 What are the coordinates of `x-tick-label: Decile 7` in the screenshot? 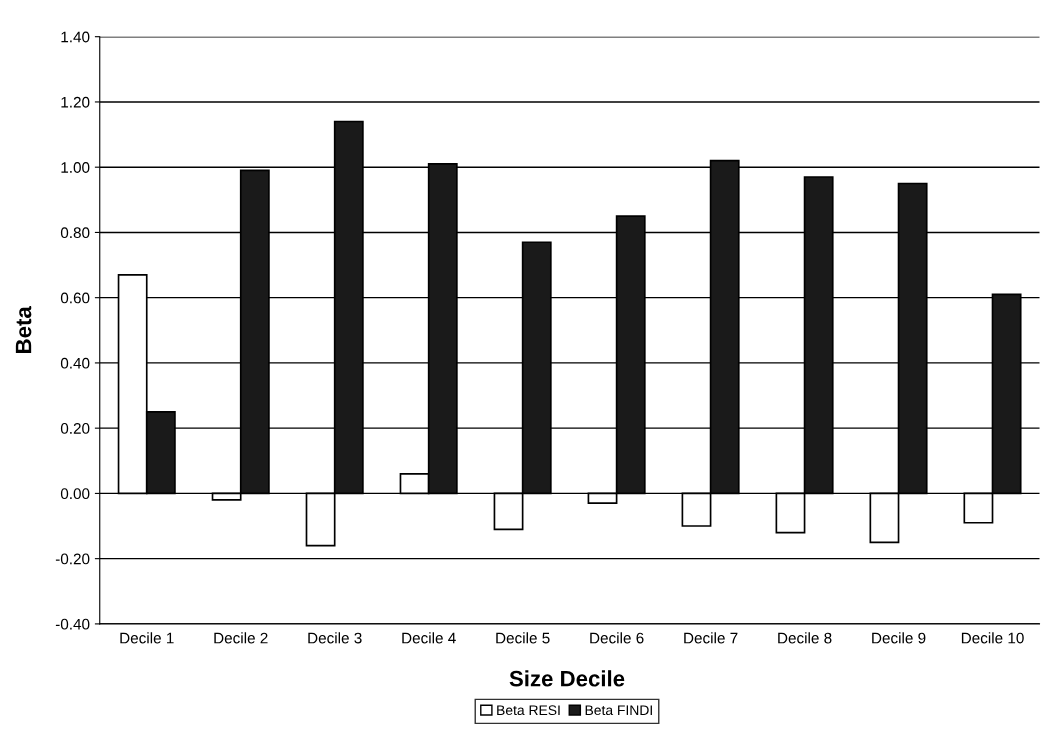 It's located at (711, 638).